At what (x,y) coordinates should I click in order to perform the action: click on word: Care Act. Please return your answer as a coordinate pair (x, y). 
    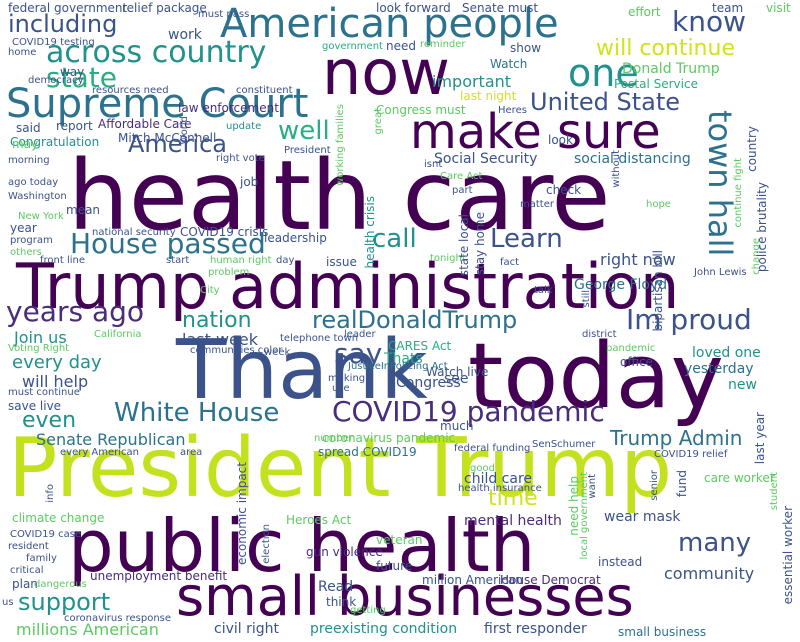
    Looking at the image, I should click on (461, 176).